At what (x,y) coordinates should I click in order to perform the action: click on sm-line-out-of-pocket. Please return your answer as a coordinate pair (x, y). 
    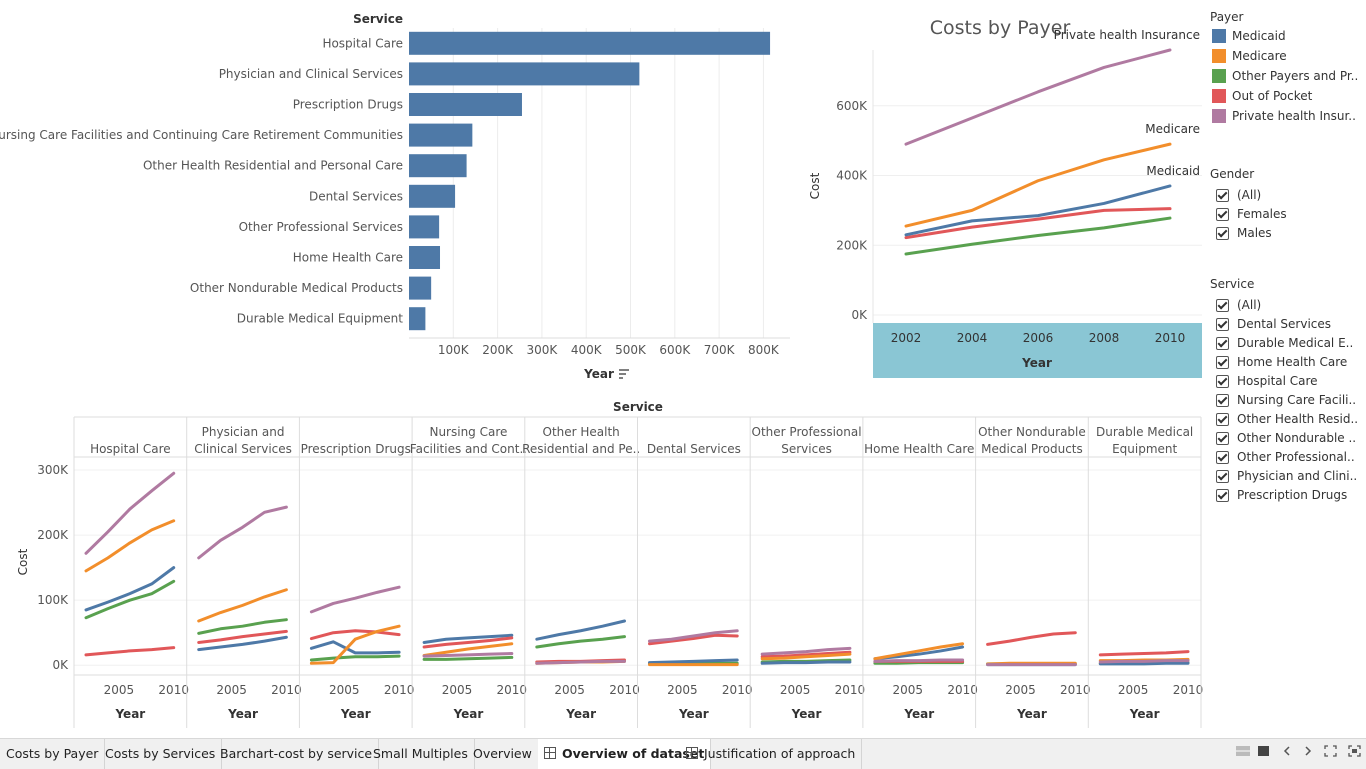
    Looking at the image, I should click on (1031, 638).